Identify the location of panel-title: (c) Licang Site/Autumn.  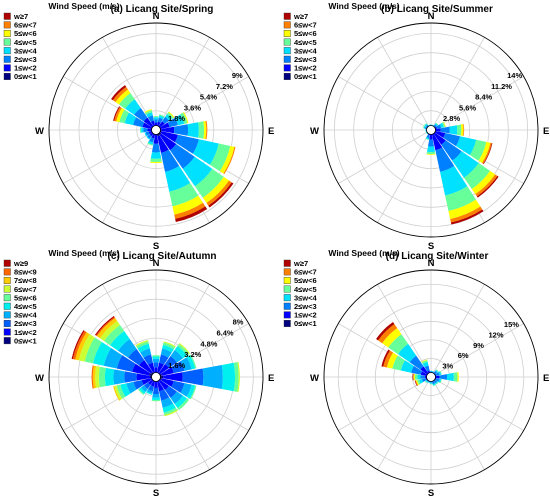
(162, 256).